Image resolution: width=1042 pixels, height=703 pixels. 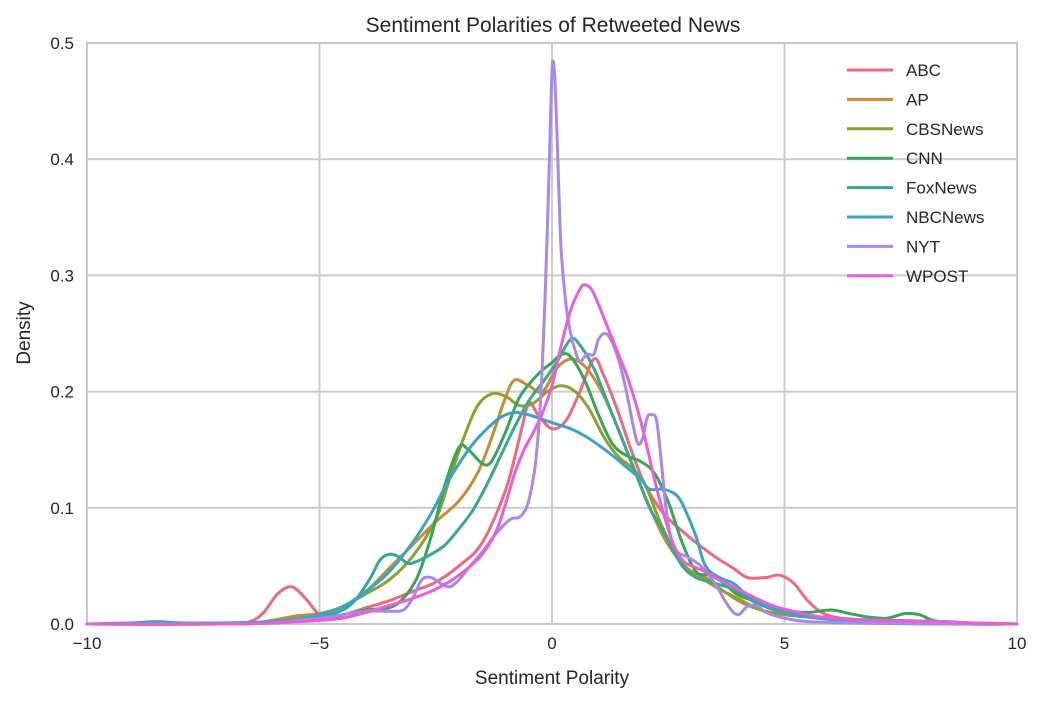 I want to click on legend-label-abc: ABC, so click(x=923, y=70).